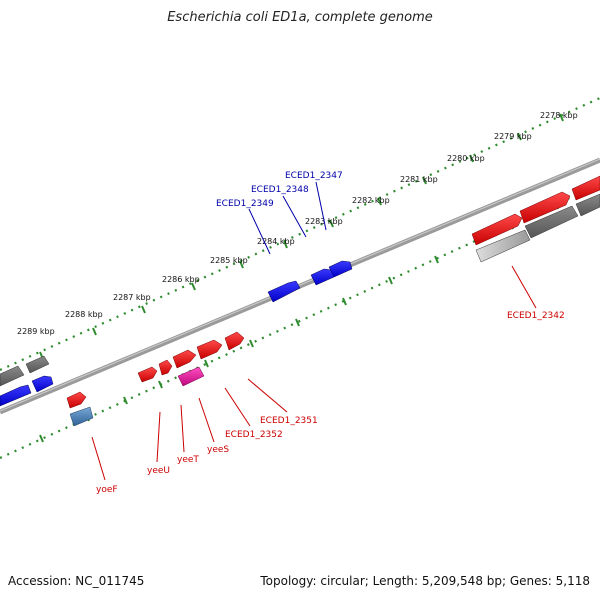 This screenshot has width=600, height=600. Describe the element at coordinates (419, 179) in the screenshot. I see `ruler-label: 2281 kbp` at that location.